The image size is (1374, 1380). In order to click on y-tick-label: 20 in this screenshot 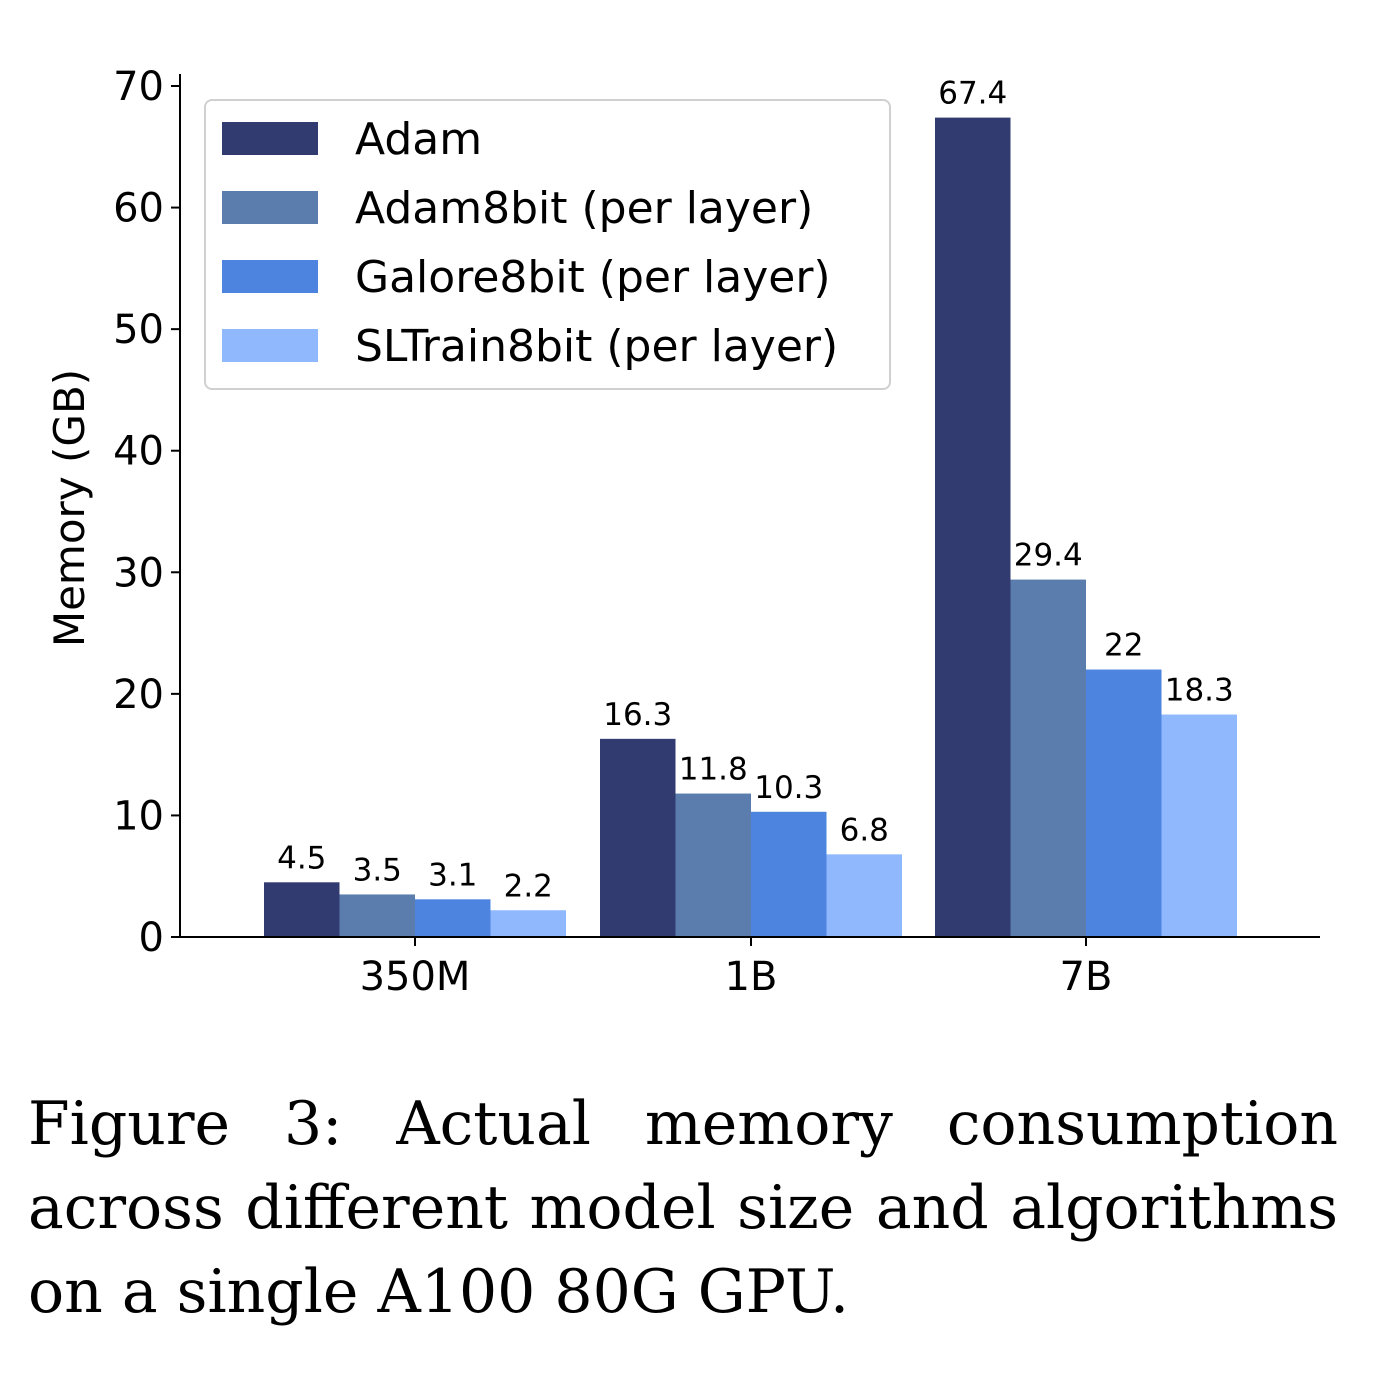, I will do `click(138, 695)`.